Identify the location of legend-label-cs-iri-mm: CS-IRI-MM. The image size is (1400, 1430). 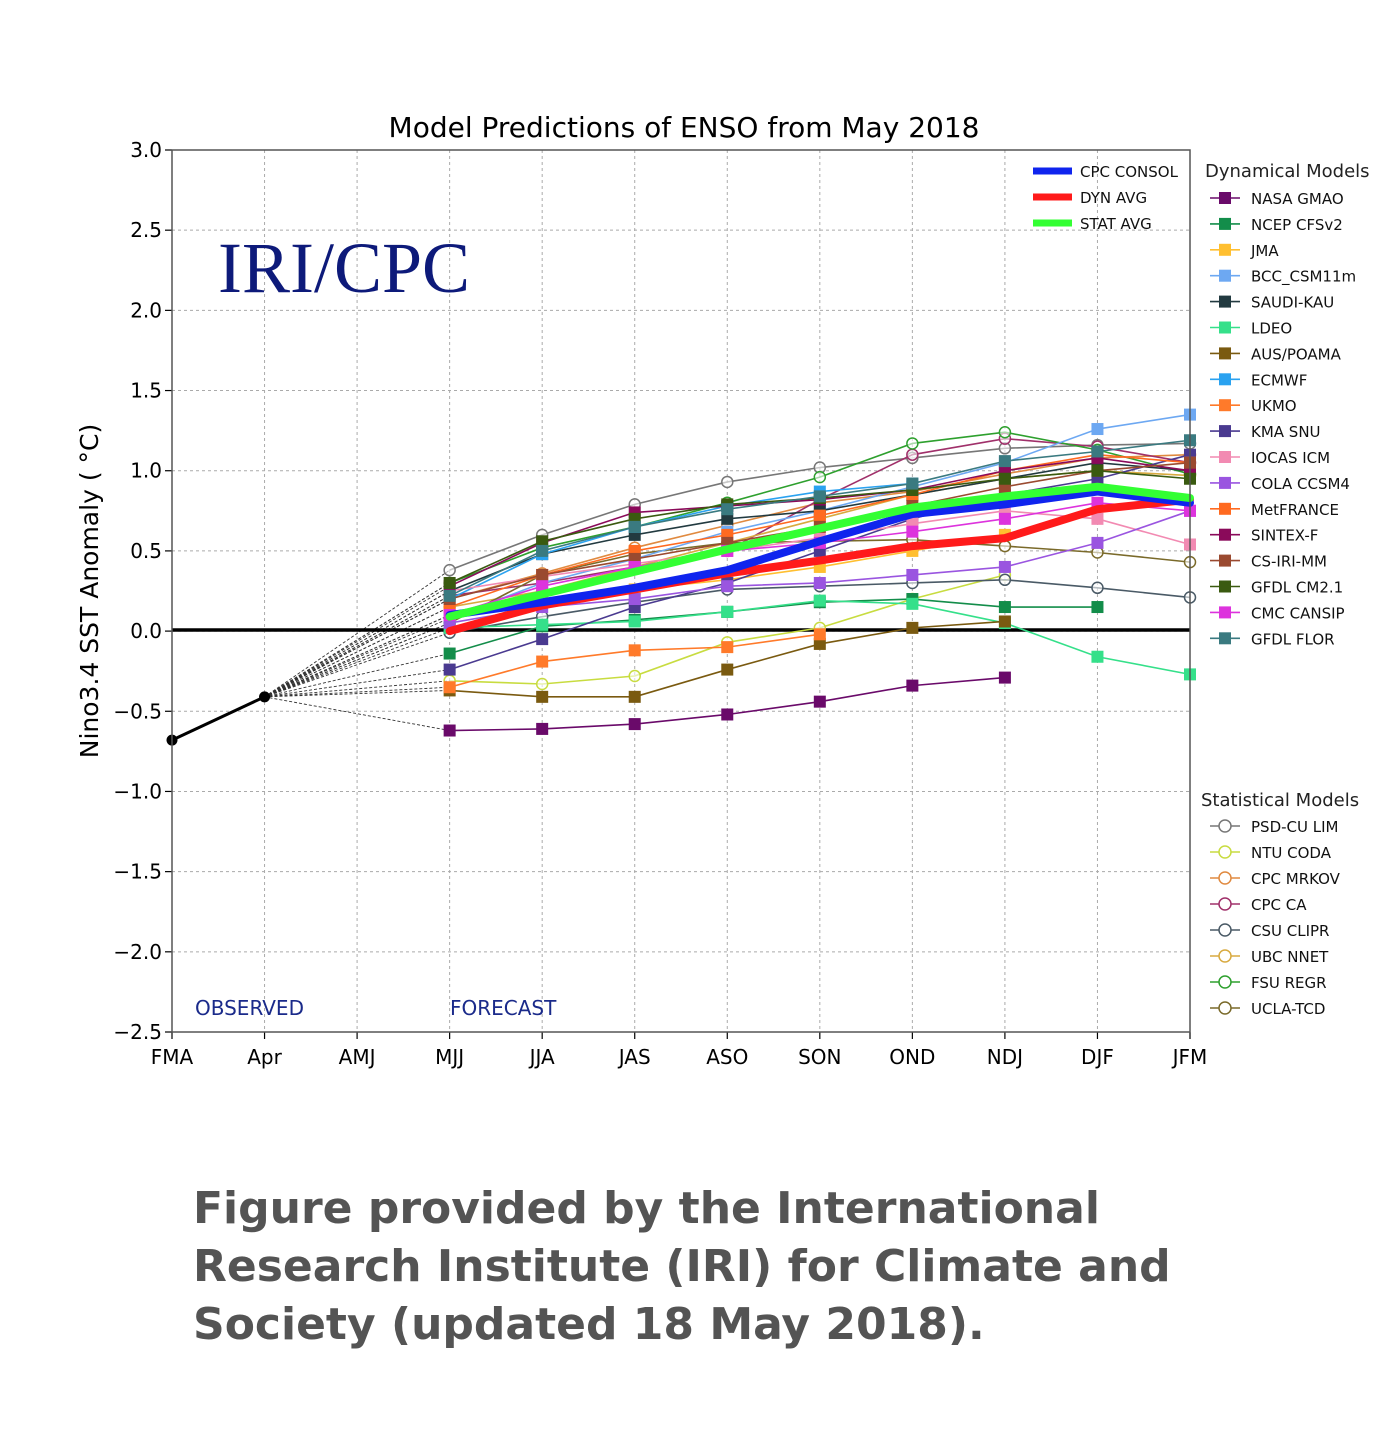
(1289, 562).